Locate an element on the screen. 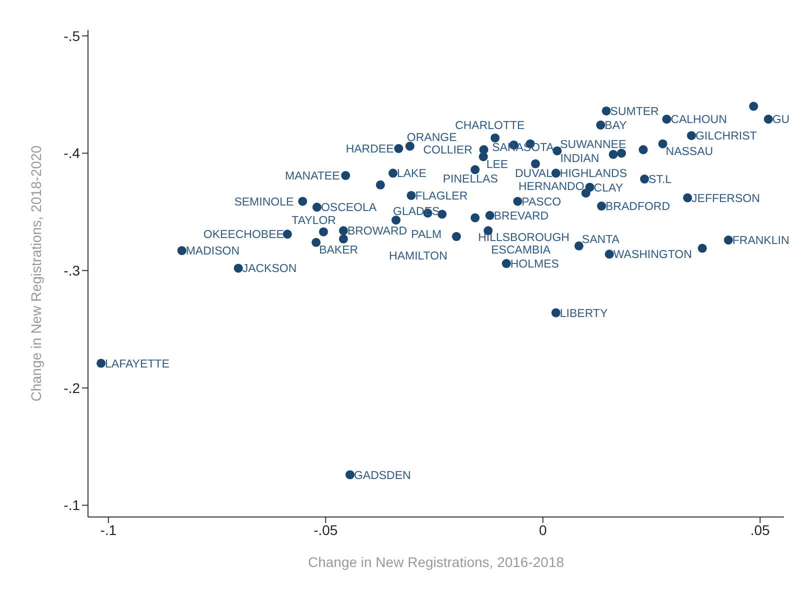 The image size is (806, 590). data-label: GU is located at coordinates (781, 120).